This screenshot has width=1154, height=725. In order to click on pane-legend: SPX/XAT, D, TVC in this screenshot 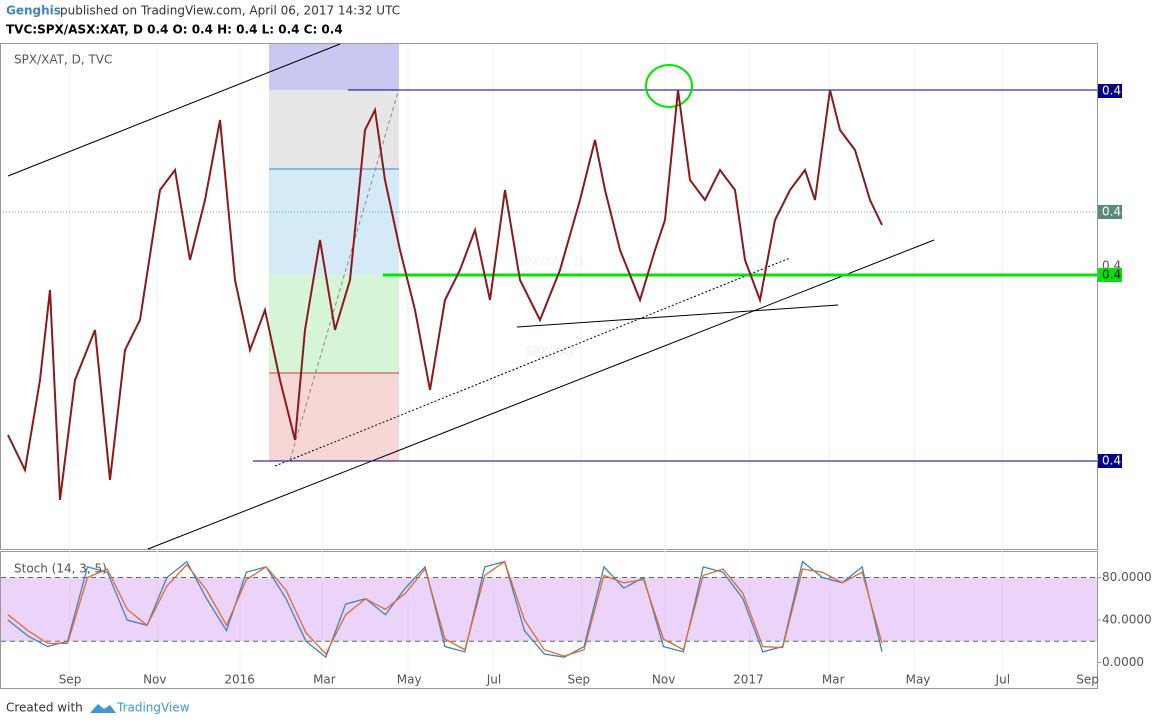, I will do `click(63, 60)`.